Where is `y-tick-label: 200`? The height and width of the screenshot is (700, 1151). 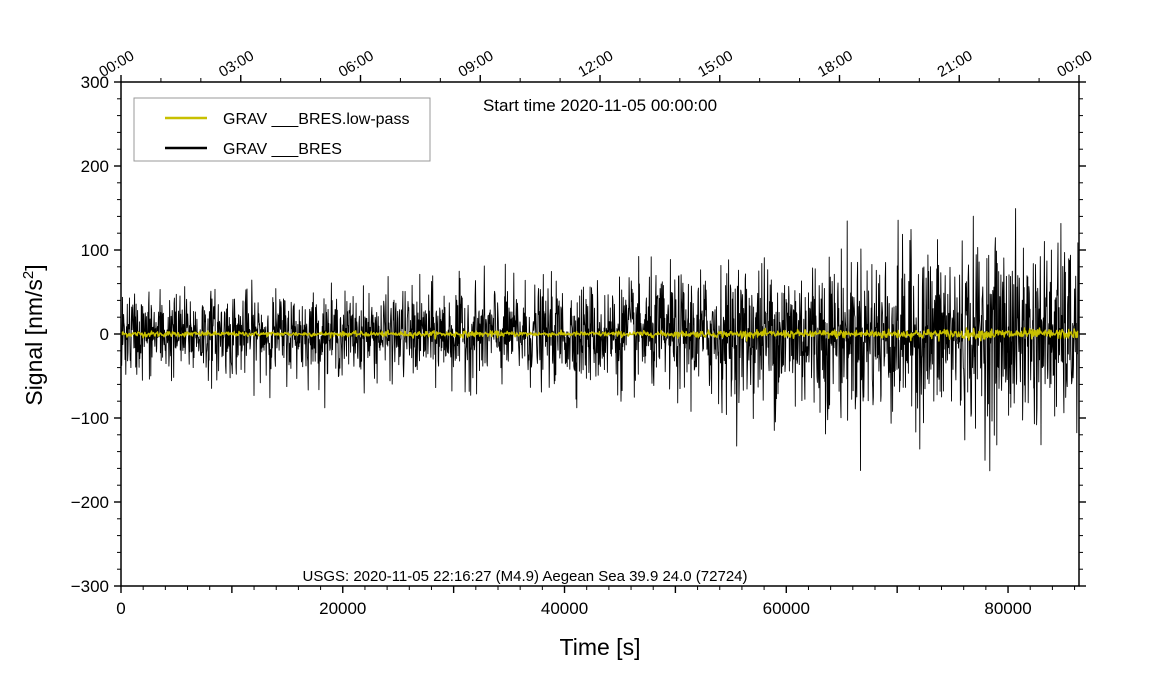
y-tick-label: 200 is located at coordinates (95, 166).